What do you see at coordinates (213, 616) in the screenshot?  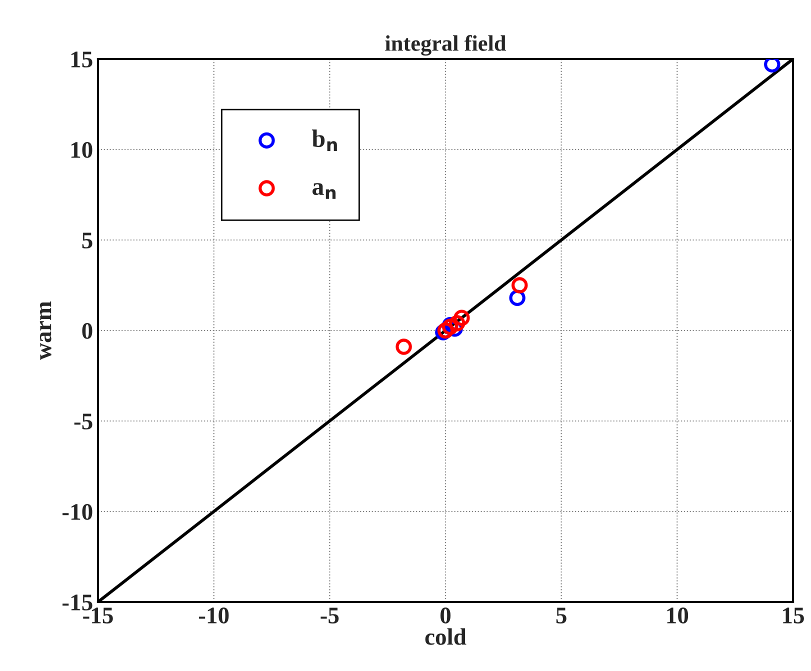 I see `x-tick-label: -10` at bounding box center [213, 616].